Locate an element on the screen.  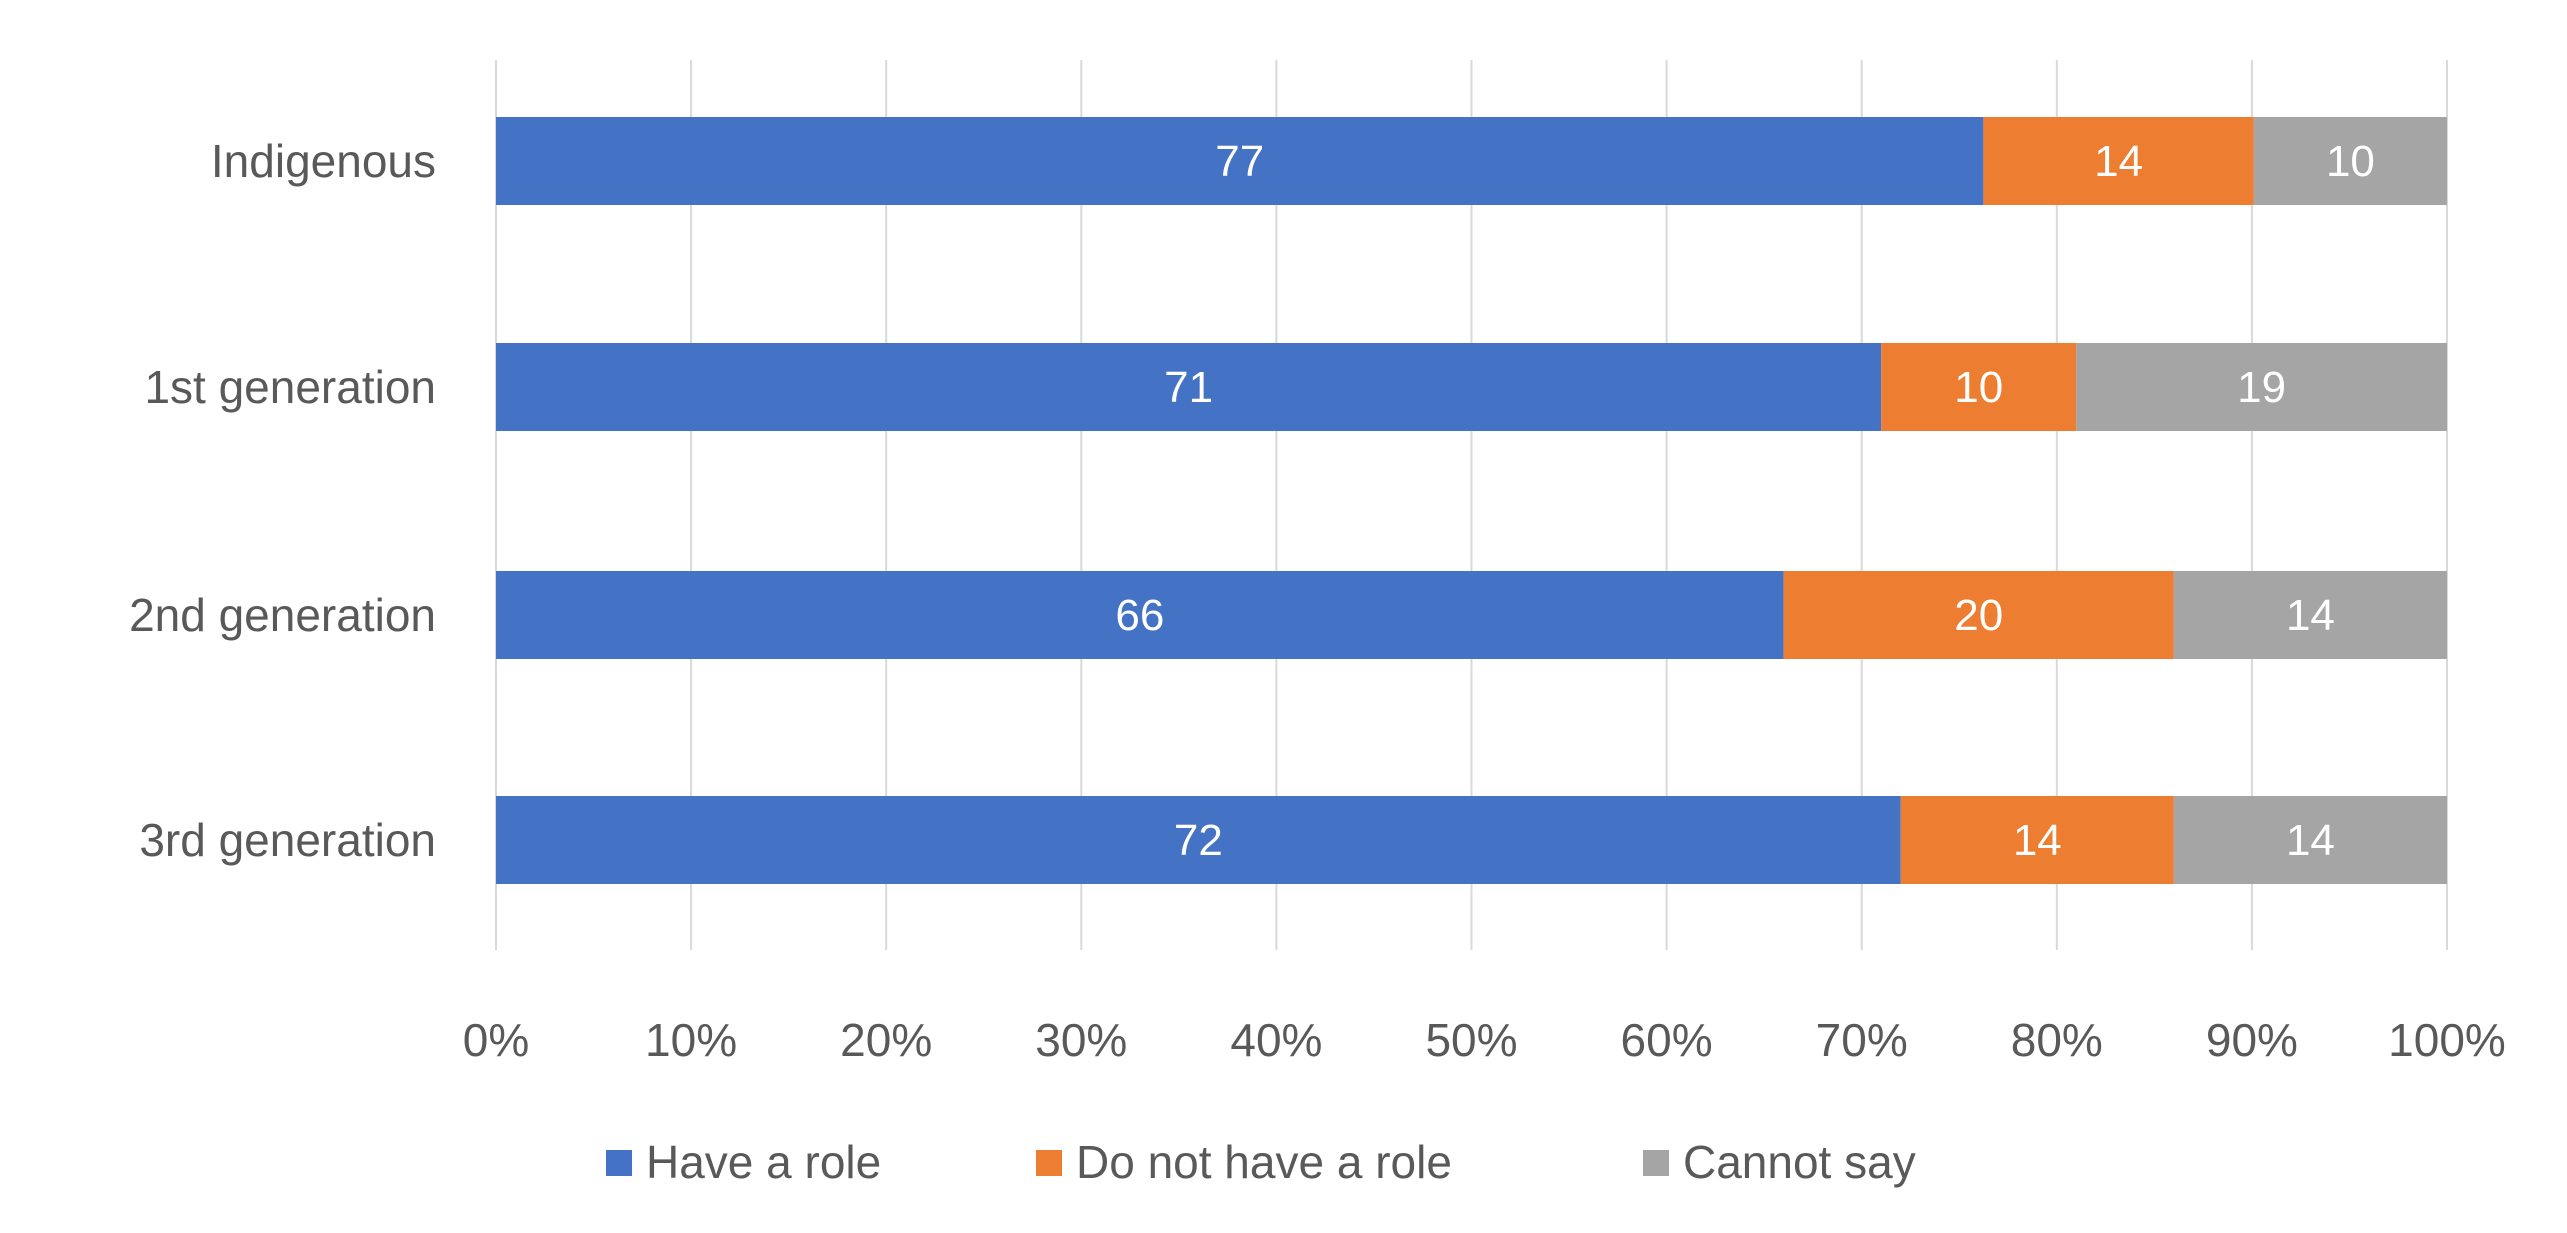
data-label: 19 is located at coordinates (2261, 387).